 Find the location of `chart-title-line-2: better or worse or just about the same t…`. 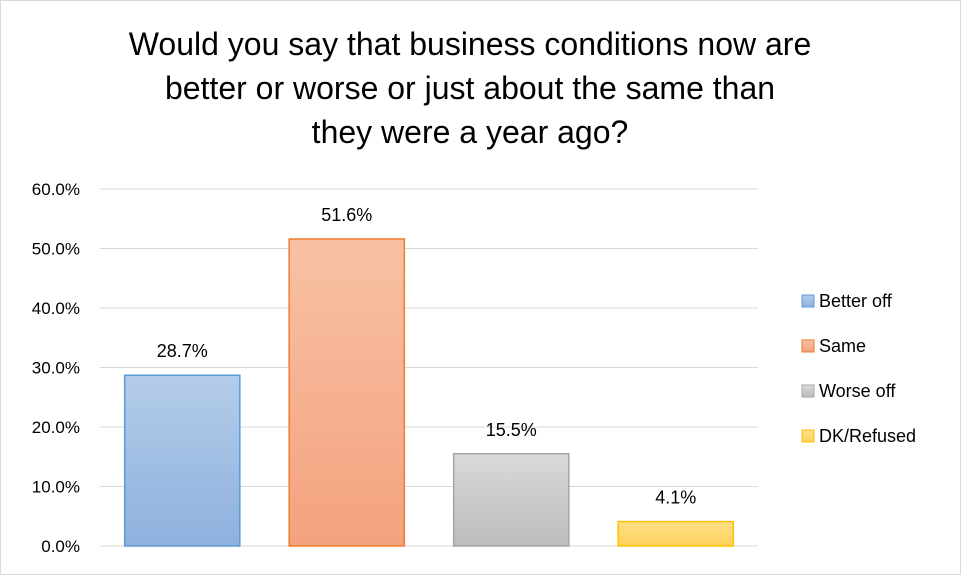

chart-title-line-2: better or worse or just about the same t… is located at coordinates (470, 88).